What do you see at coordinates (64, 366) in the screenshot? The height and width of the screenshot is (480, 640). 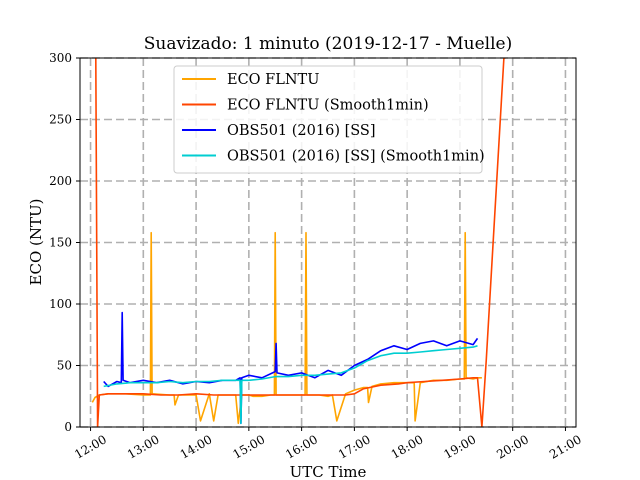 I see `y-tick-label: 50` at bounding box center [64, 366].